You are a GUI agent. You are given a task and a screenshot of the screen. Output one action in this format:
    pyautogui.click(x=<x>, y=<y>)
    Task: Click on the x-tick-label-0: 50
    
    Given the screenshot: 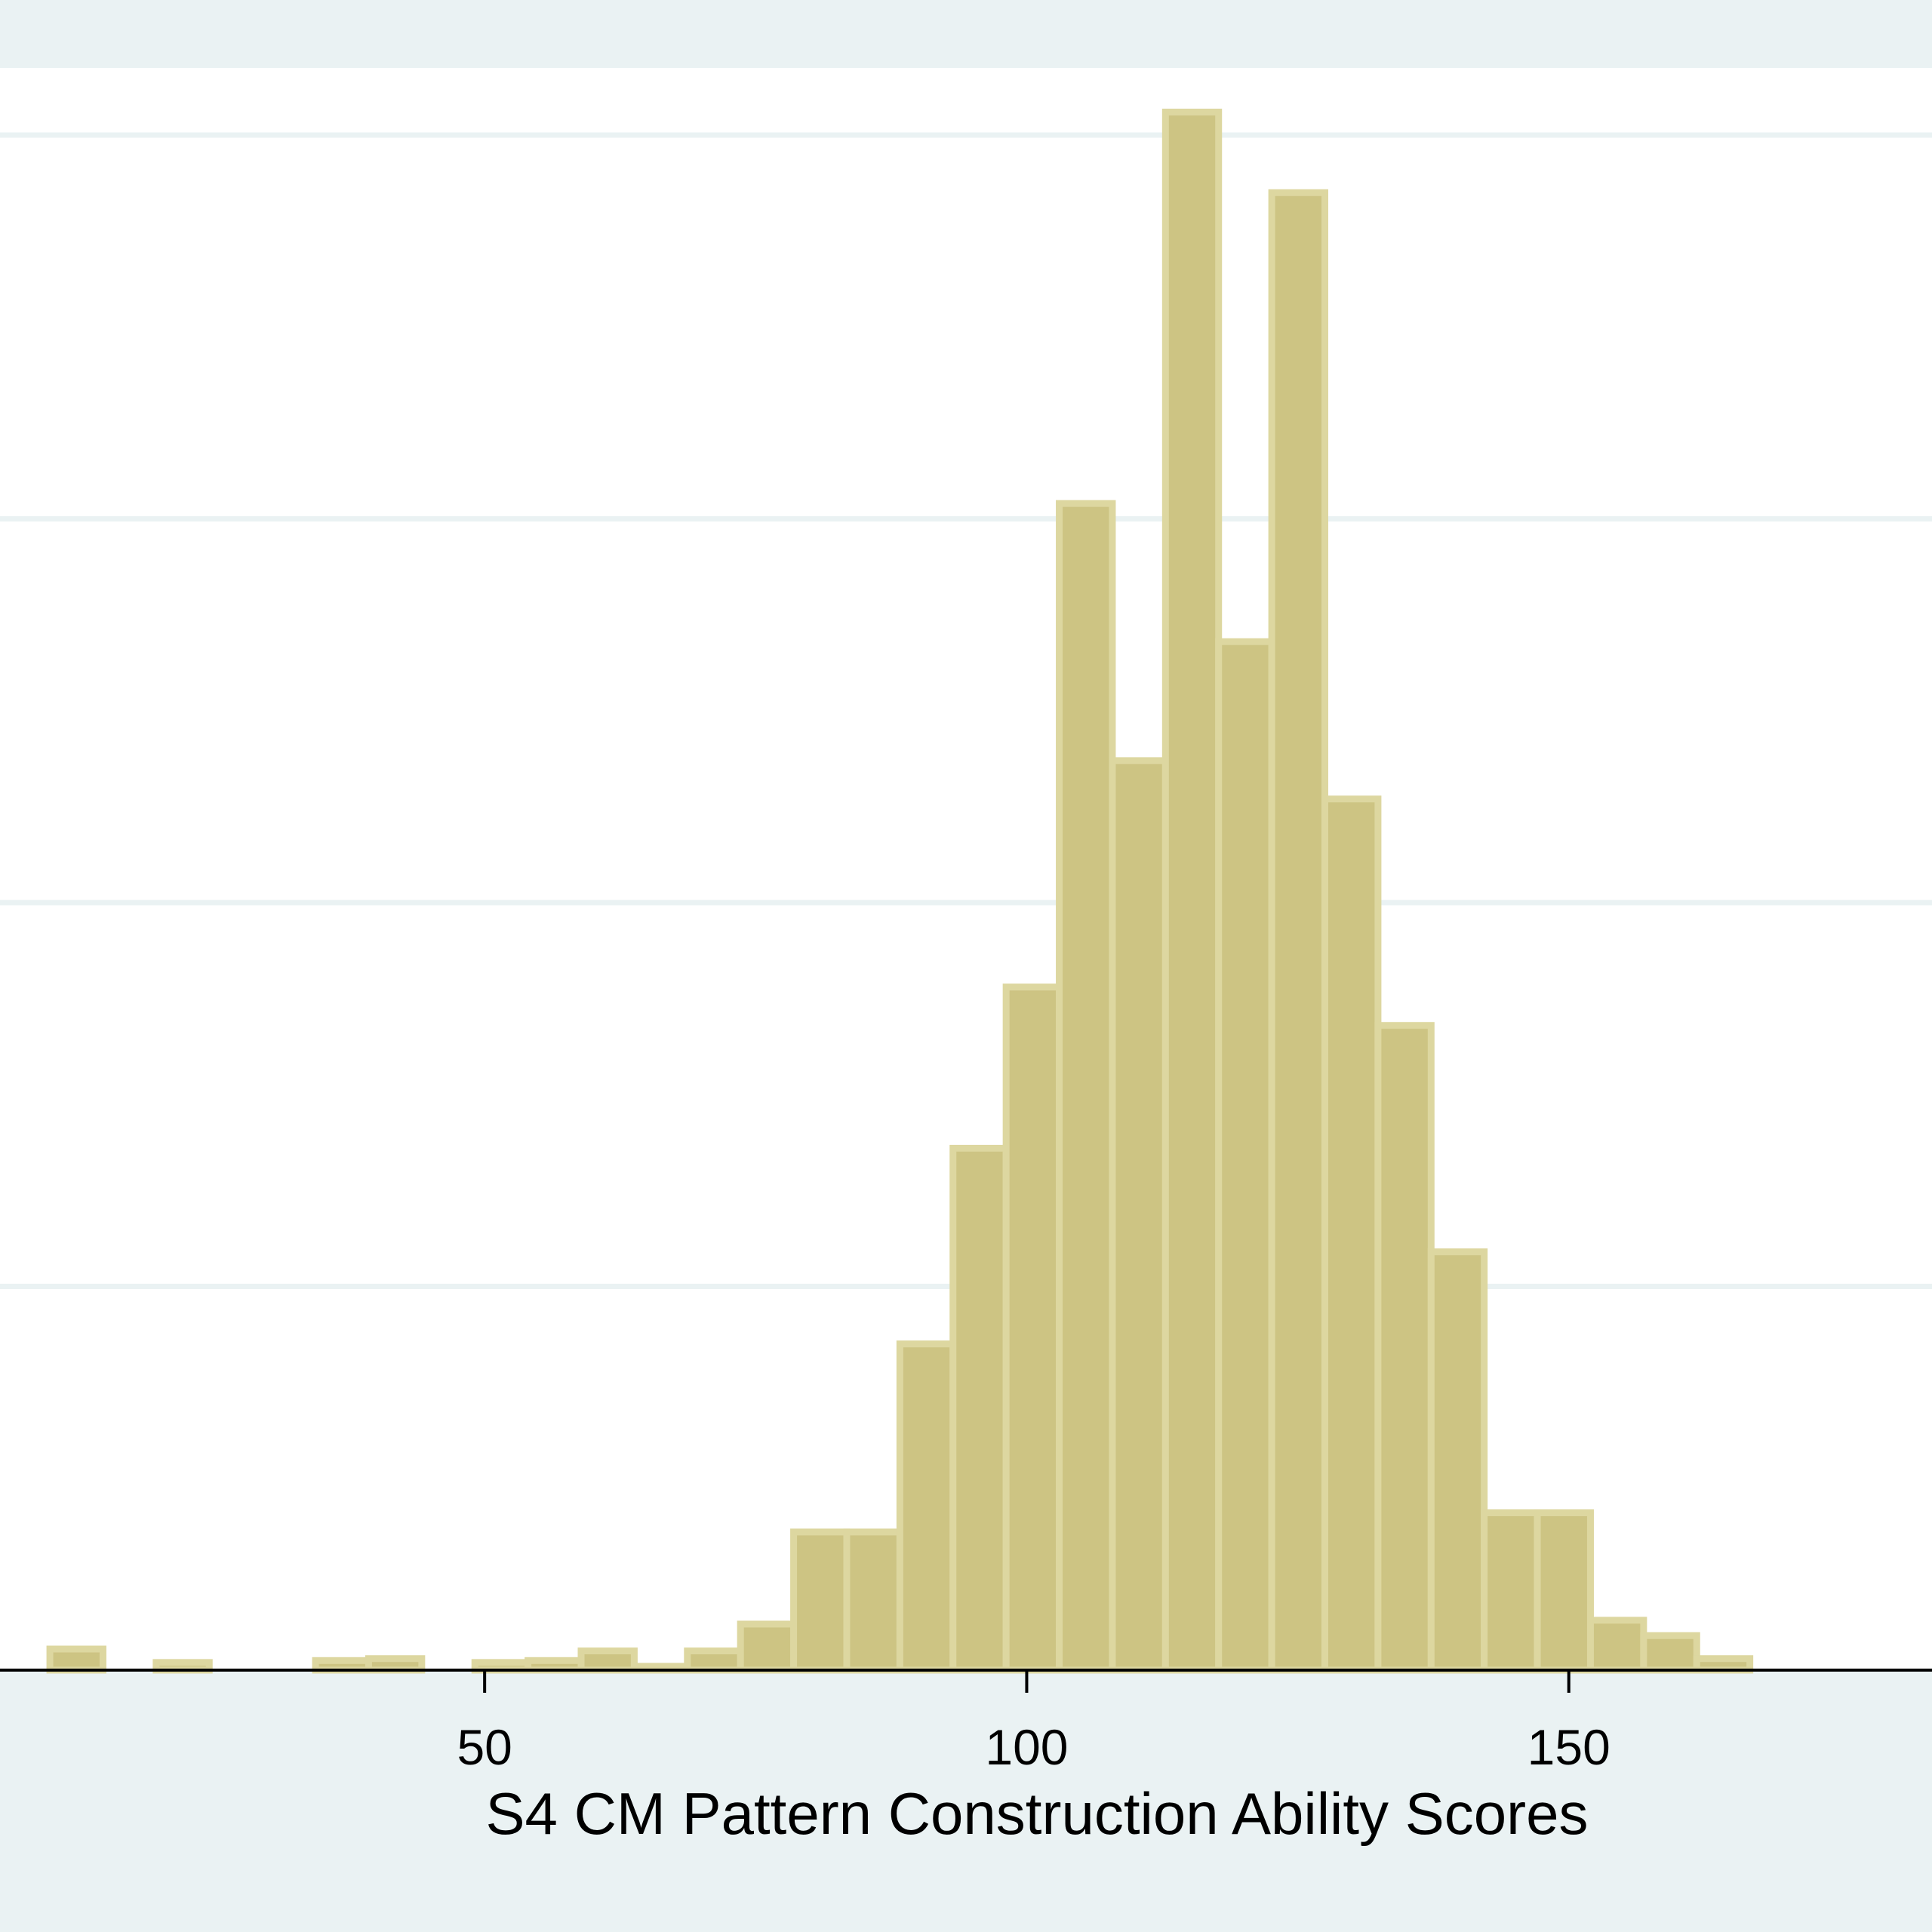 What is the action you would take?
    pyautogui.click(x=484, y=1747)
    